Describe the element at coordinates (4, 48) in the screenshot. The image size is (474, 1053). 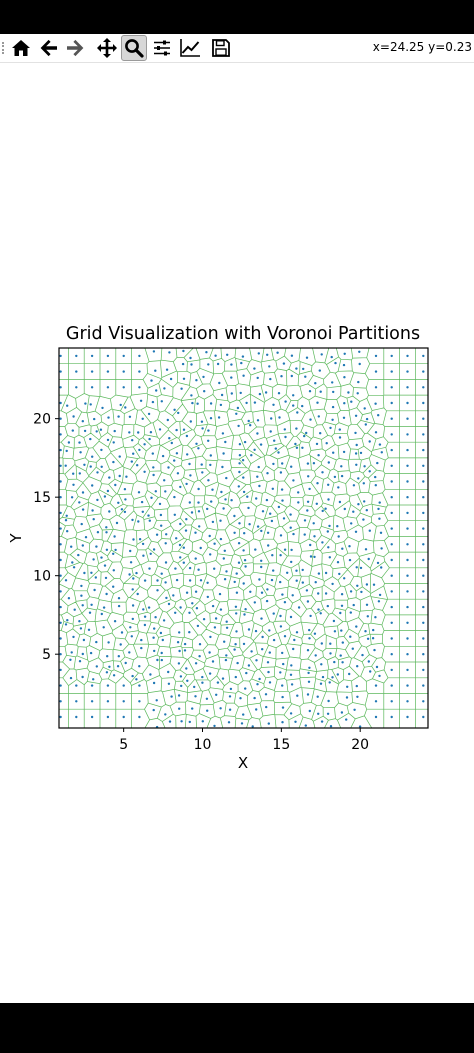
I see `toolbar-grip` at that location.